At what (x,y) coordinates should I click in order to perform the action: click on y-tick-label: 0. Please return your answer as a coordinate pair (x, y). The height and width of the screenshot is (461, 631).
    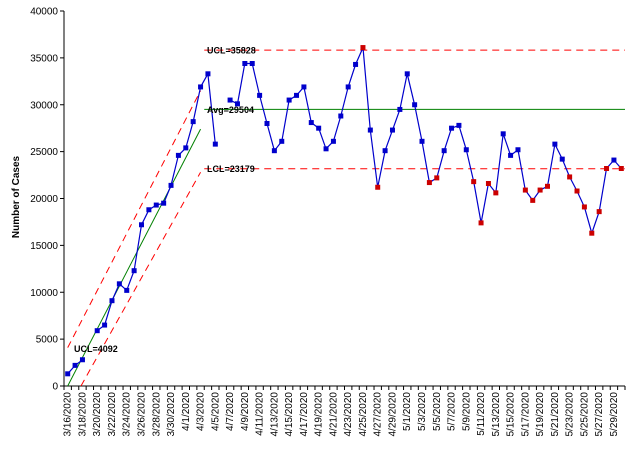
    Looking at the image, I should click on (55, 387).